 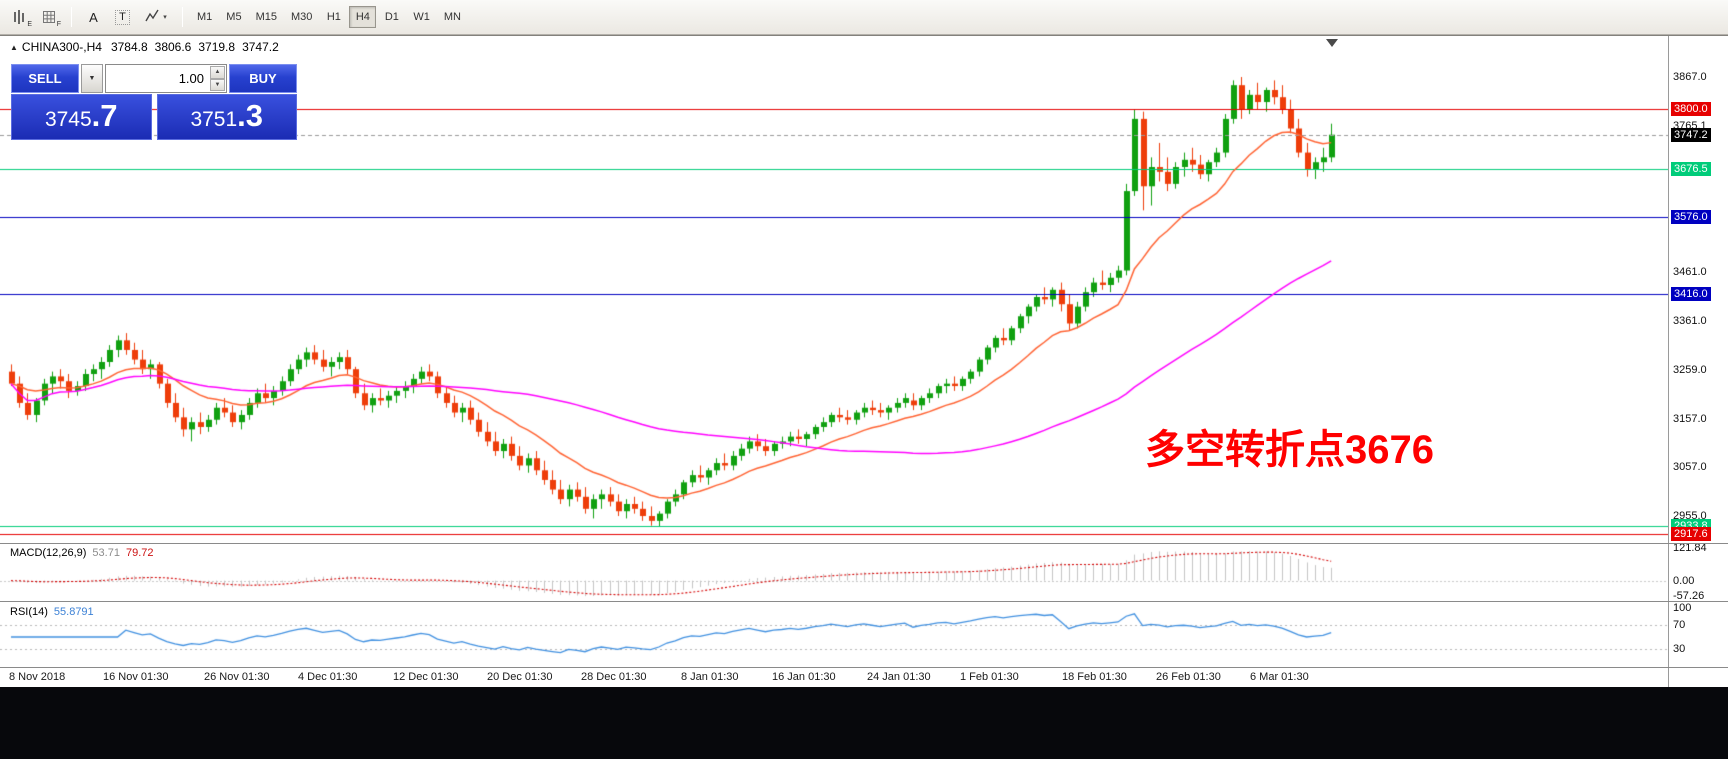 What do you see at coordinates (1690, 369) in the screenshot?
I see `price-tick: 3259.0` at bounding box center [1690, 369].